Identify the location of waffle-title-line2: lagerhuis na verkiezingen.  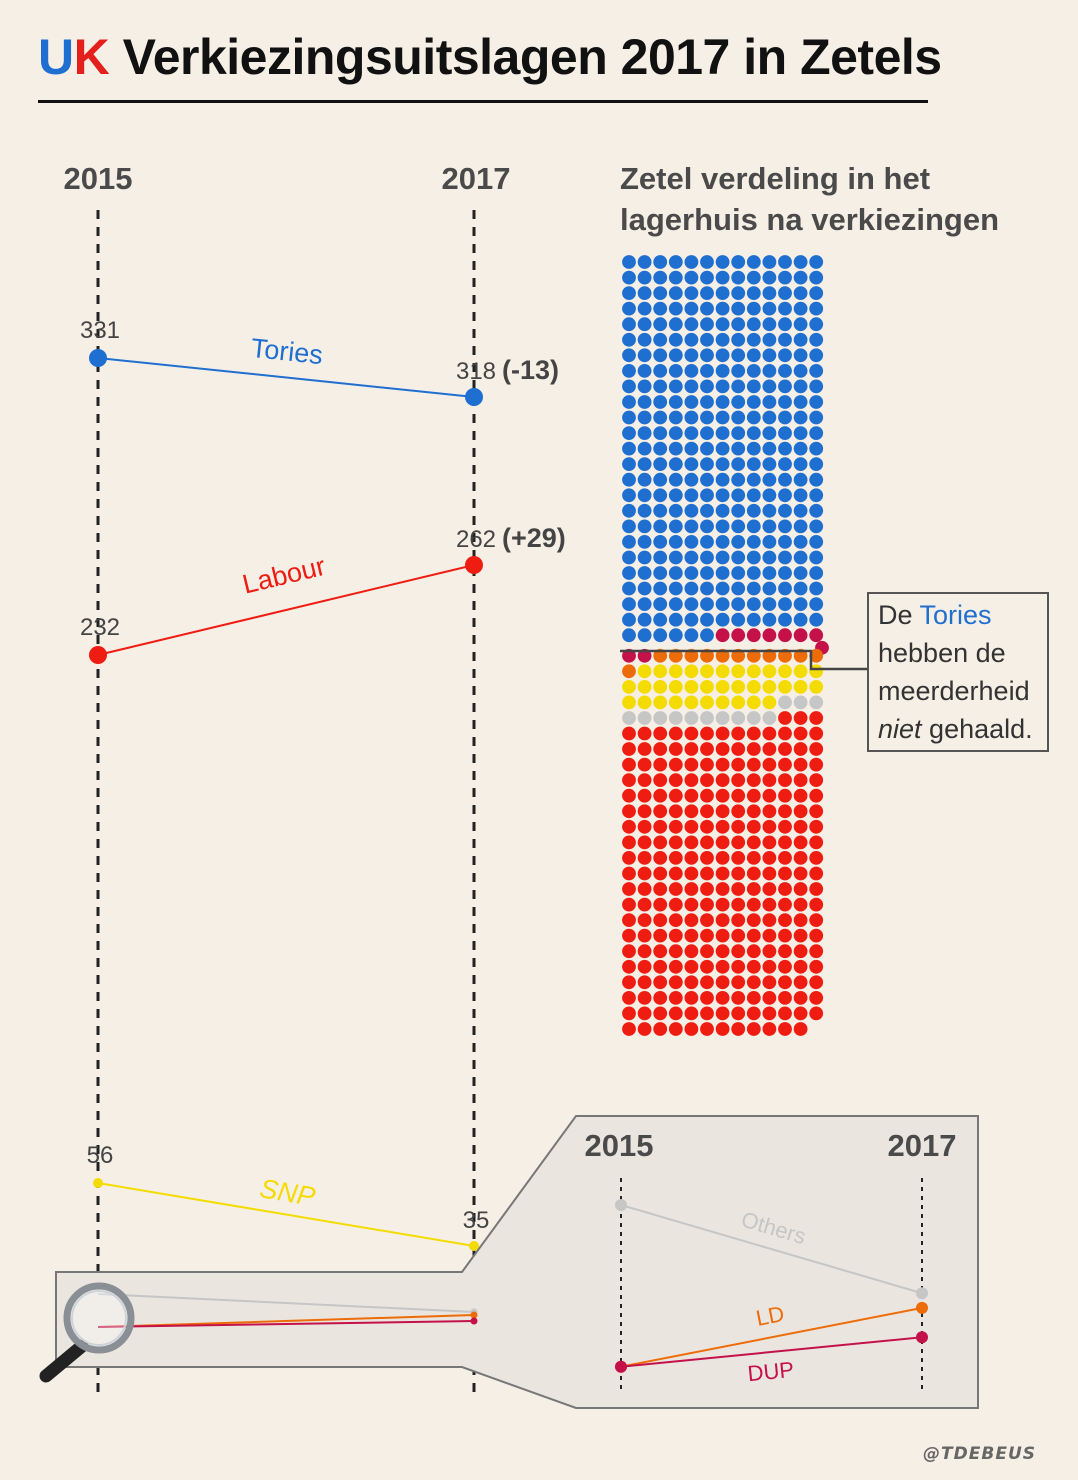
(809, 219).